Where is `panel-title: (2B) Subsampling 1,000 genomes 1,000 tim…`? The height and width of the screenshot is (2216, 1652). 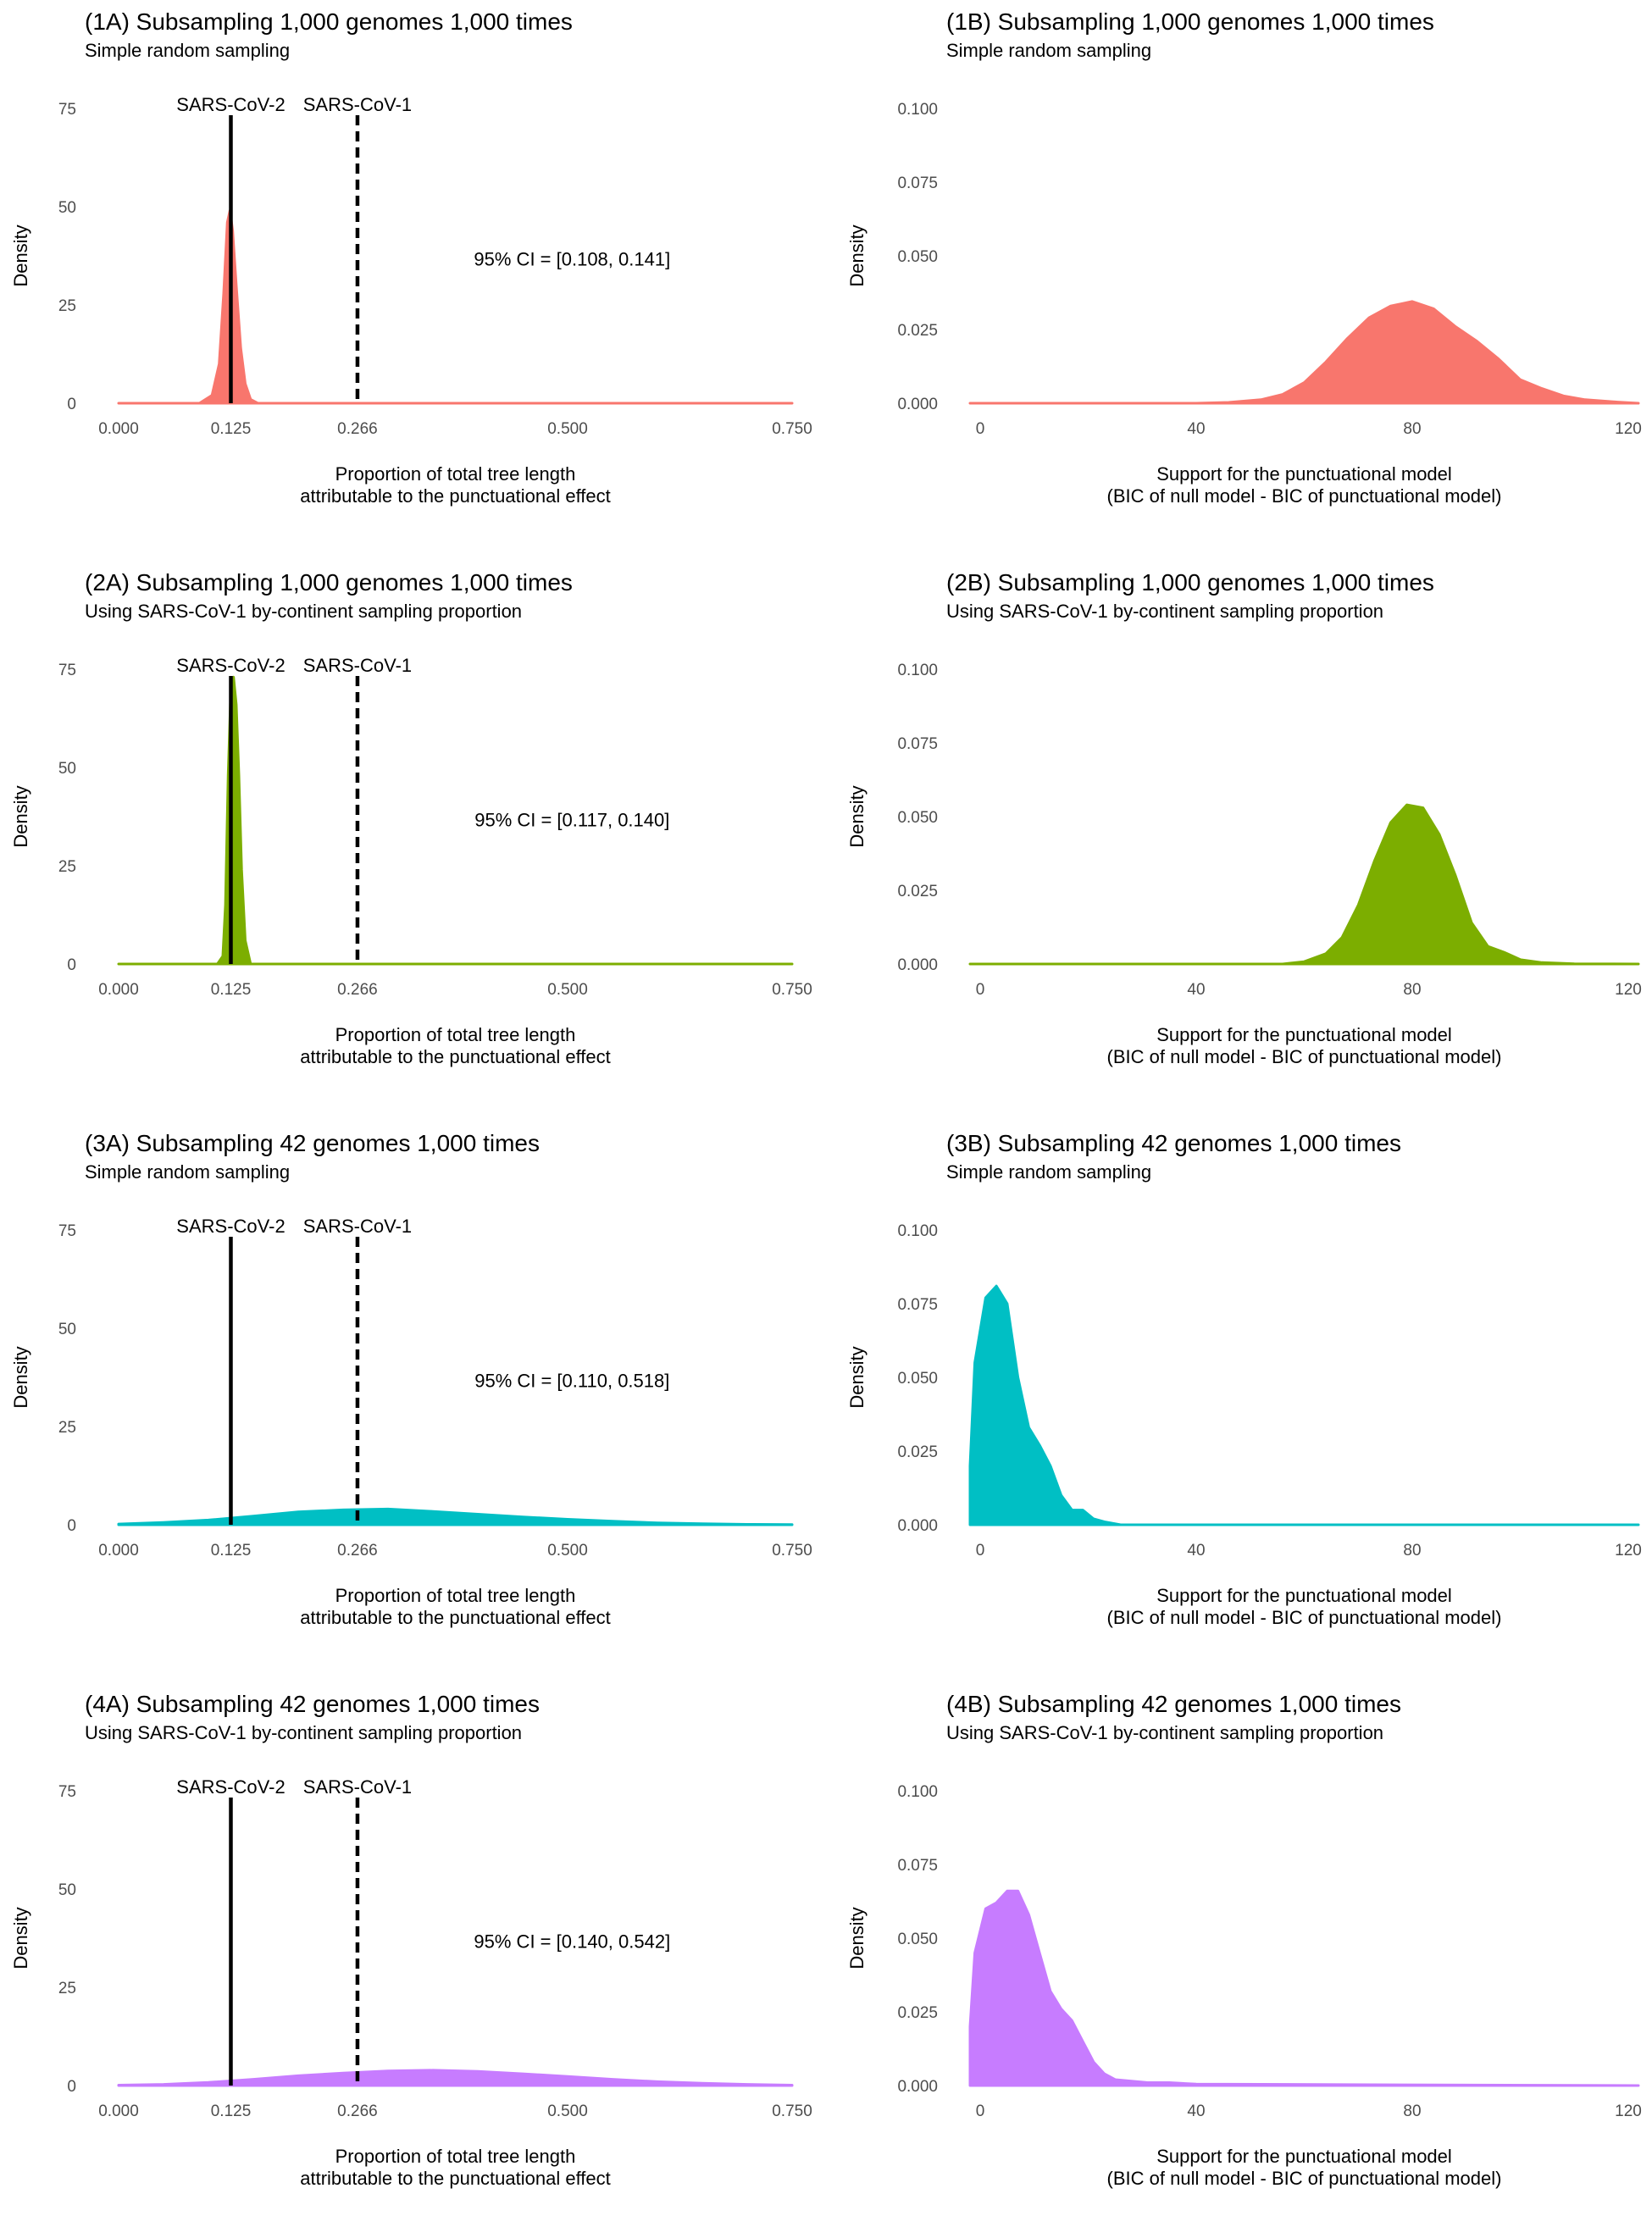 panel-title: (2B) Subsampling 1,000 genomes 1,000 tim… is located at coordinates (1190, 582).